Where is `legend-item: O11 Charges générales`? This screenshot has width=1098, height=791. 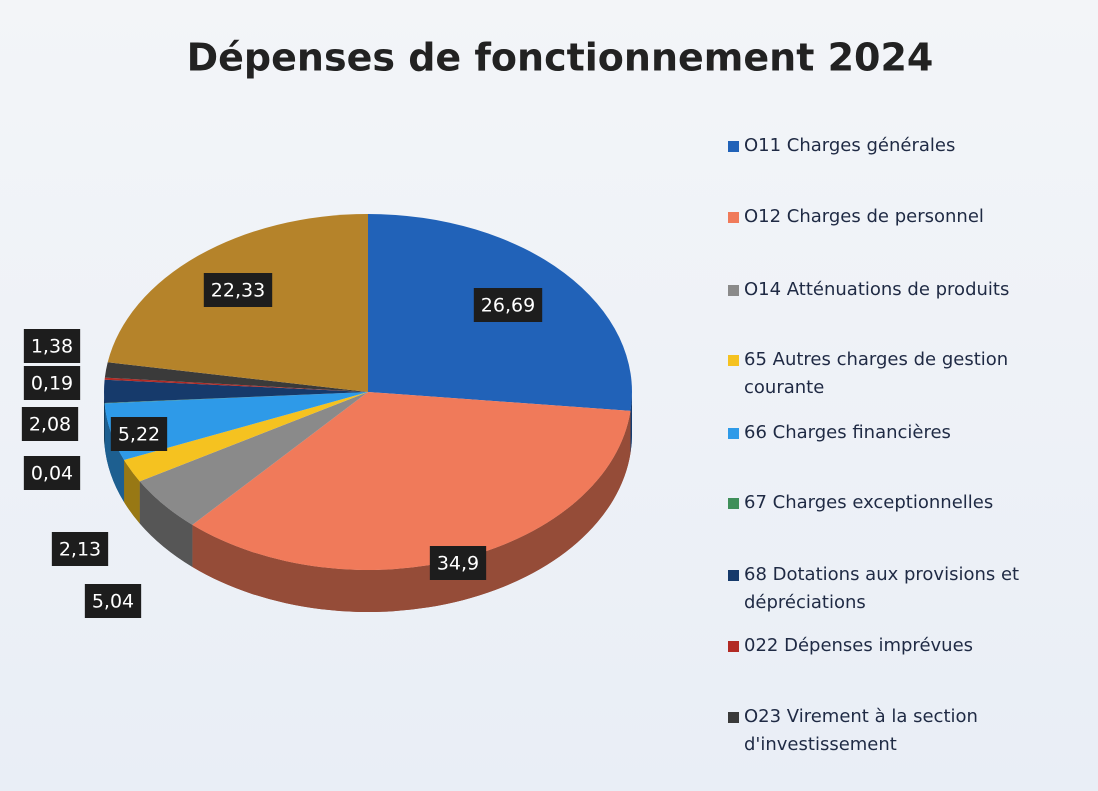
legend-item: O11 Charges générales is located at coordinates (893, 146).